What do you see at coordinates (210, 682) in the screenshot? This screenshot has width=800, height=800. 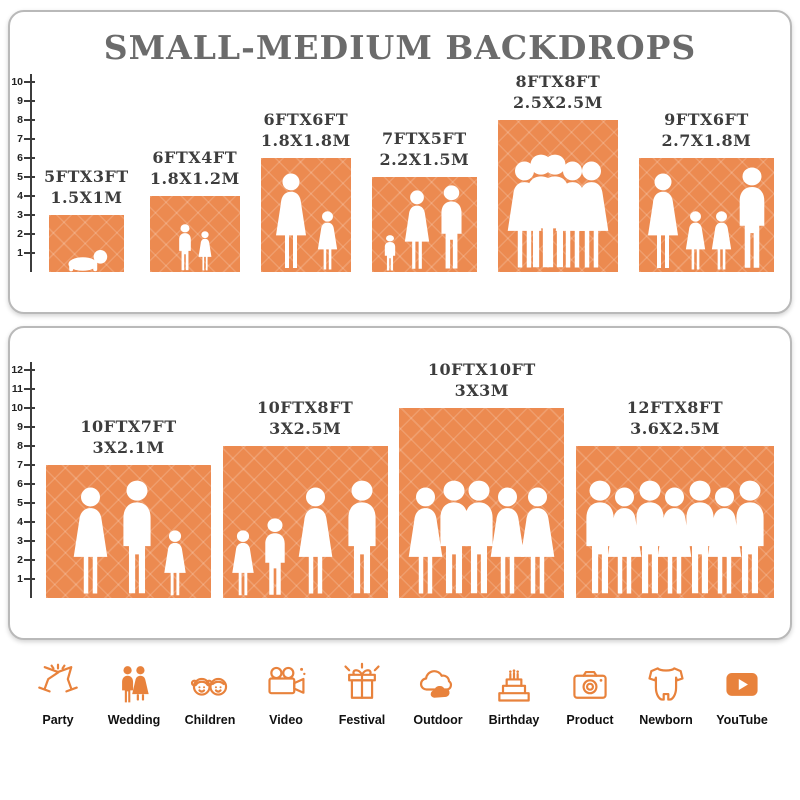 I see `children-icon` at bounding box center [210, 682].